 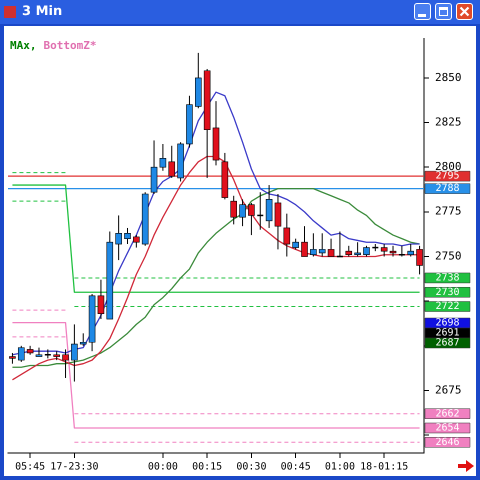 What do you see at coordinates (251, 467) in the screenshot?
I see `x-tick-label: 00:30` at bounding box center [251, 467].